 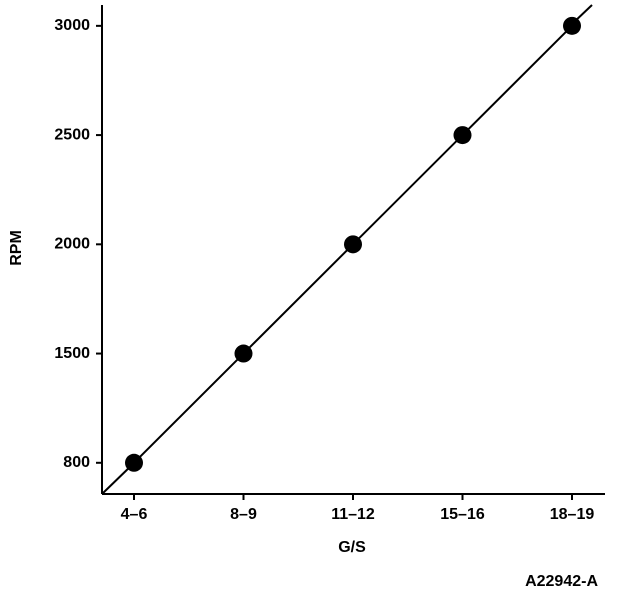 What do you see at coordinates (561, 581) in the screenshot?
I see `annotation: A22942-A` at bounding box center [561, 581].